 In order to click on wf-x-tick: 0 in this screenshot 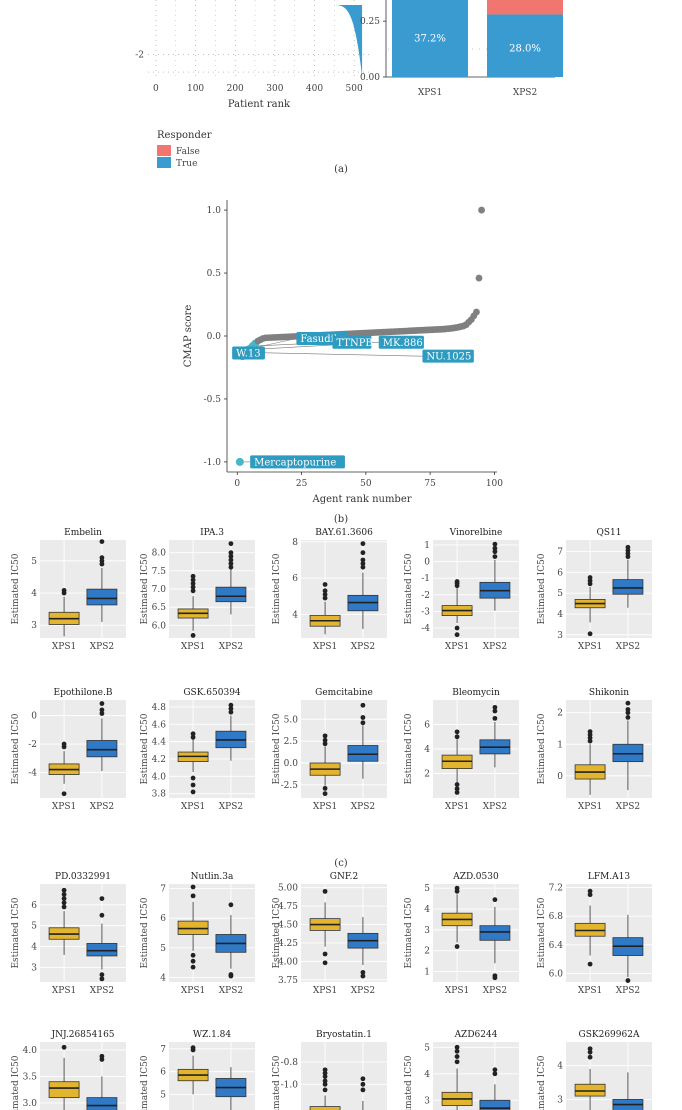, I will do `click(156, 89)`.